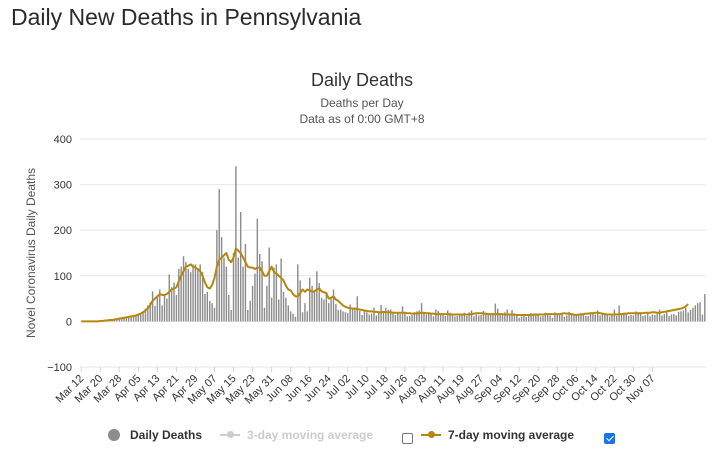 The width and height of the screenshot is (724, 461). Describe the element at coordinates (407, 438) in the screenshot. I see `3-day-average-checkbox` at that location.